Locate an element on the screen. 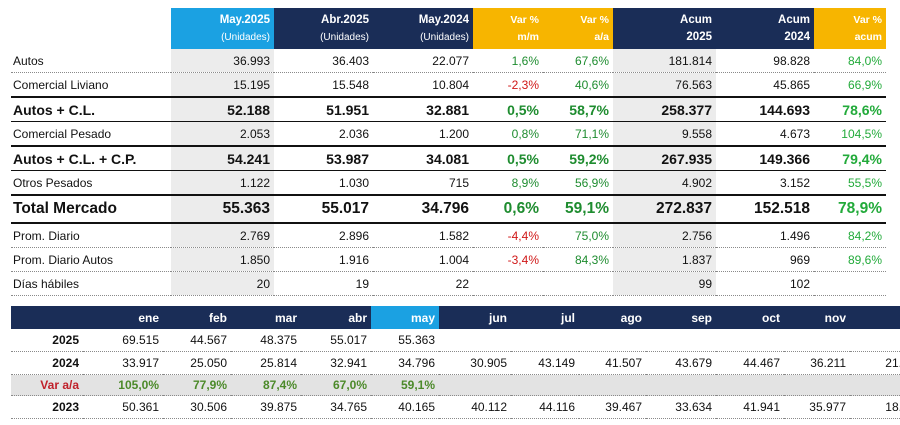 This screenshot has width=900, height=425. row-label: Prom. Diario is located at coordinates (91, 235).